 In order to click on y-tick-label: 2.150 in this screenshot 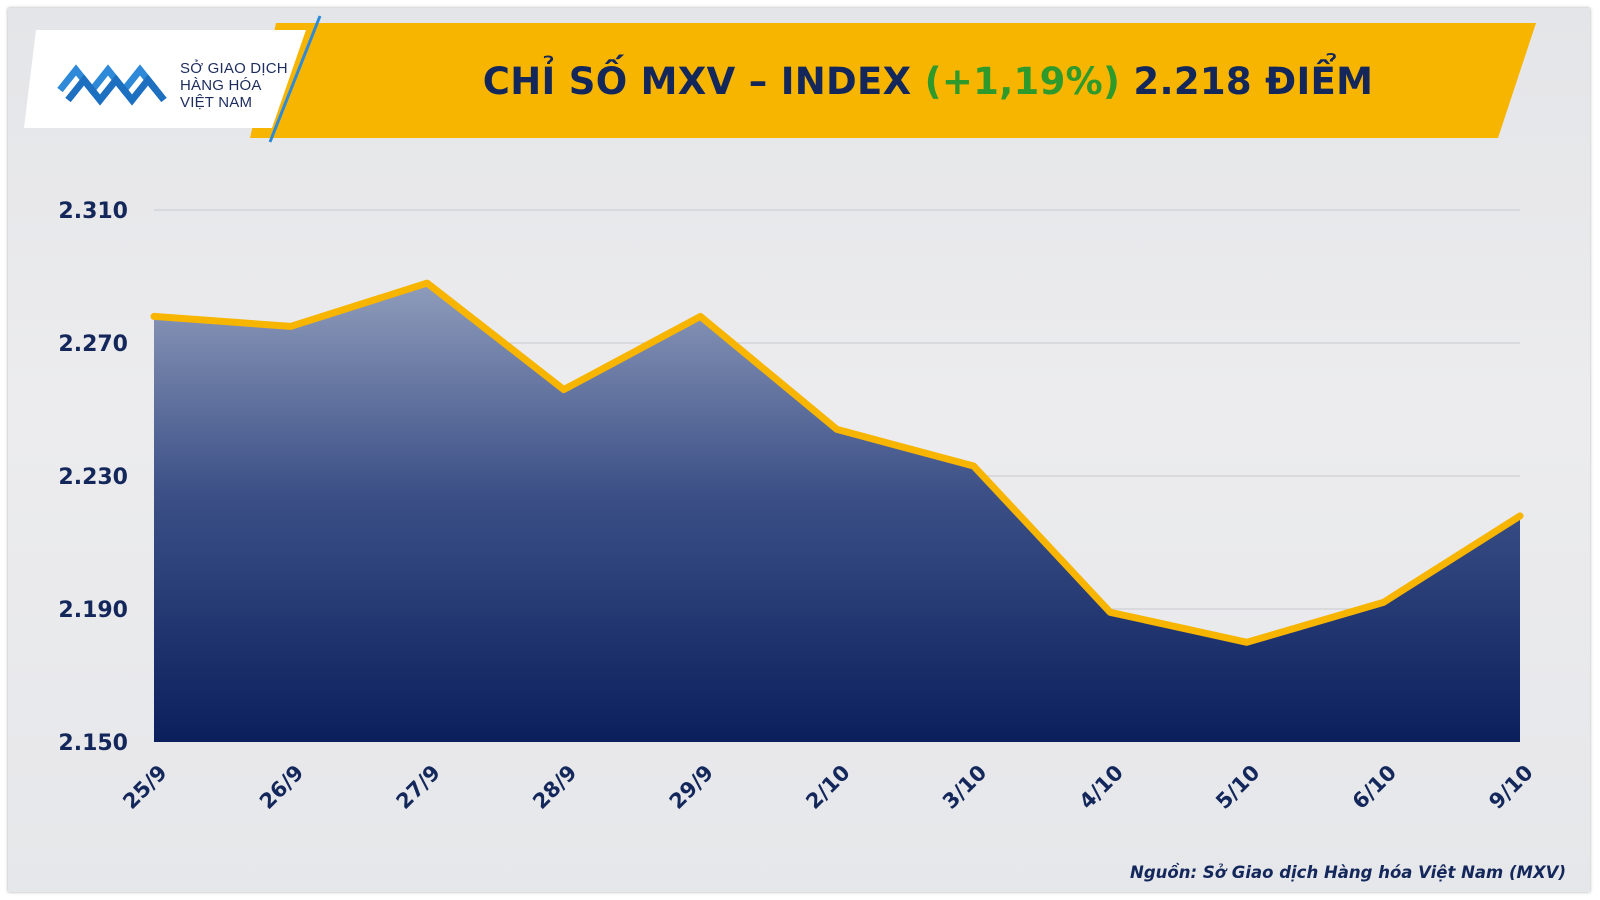, I will do `click(93, 743)`.